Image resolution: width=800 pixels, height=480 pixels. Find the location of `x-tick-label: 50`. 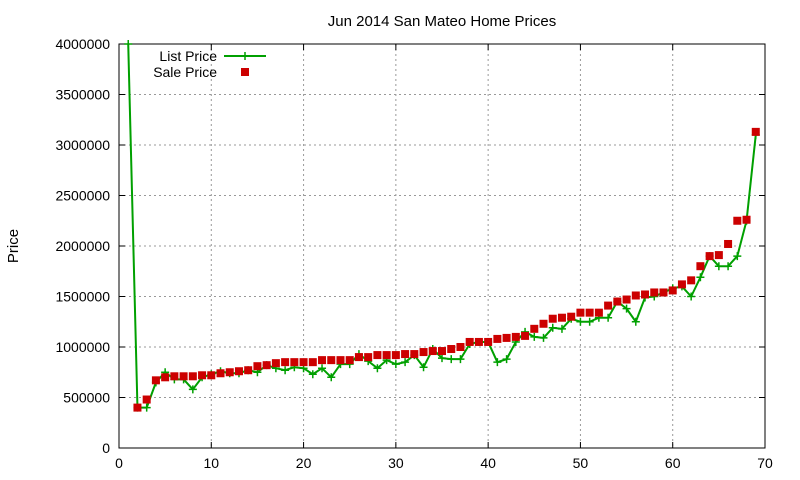

x-tick-label: 50 is located at coordinates (581, 463).